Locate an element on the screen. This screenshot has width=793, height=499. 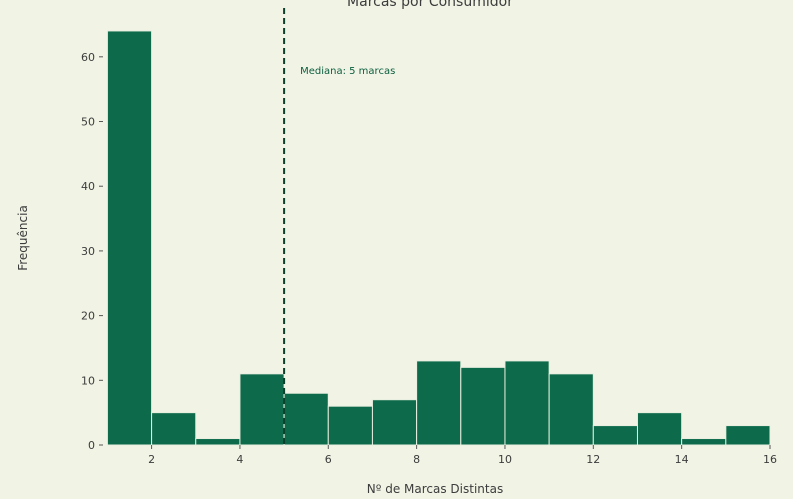
y-tick-label: 10 is located at coordinates (88, 380).